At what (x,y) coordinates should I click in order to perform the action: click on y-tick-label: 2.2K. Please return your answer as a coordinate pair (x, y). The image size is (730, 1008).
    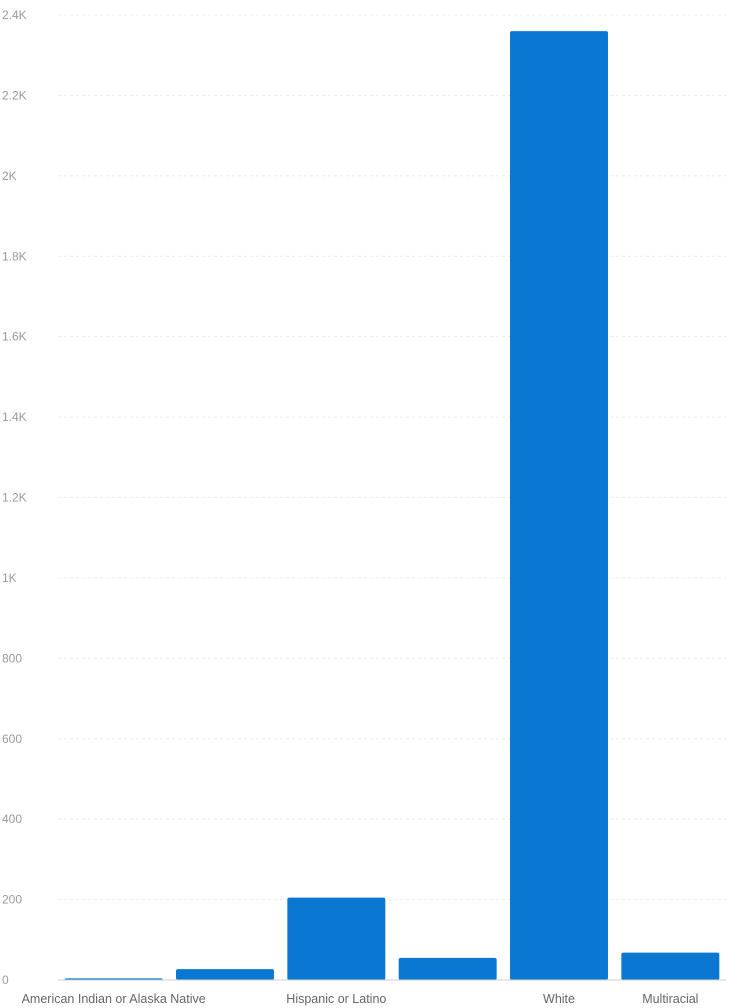
    Looking at the image, I should click on (14, 95).